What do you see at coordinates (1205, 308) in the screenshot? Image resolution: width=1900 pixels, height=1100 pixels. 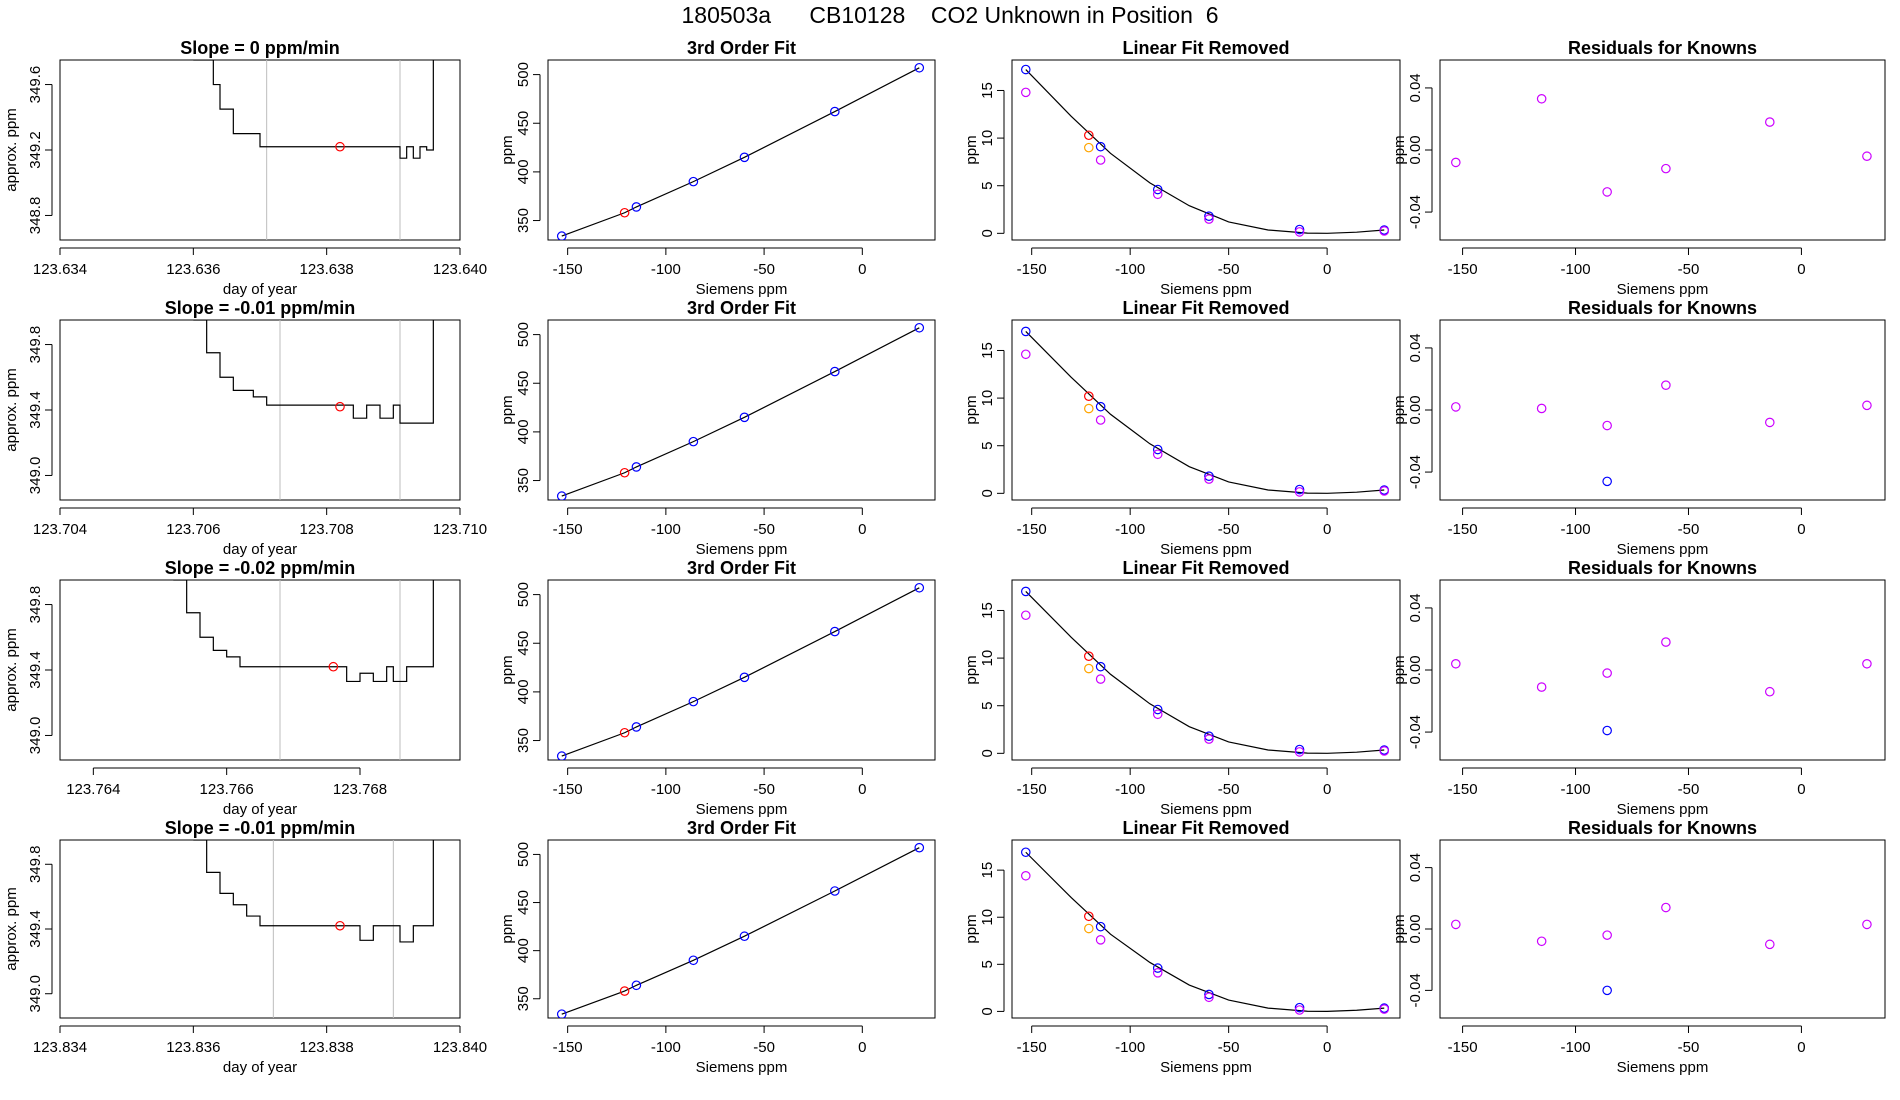 I see `panel-title: Linear Fit Removed` at bounding box center [1205, 308].